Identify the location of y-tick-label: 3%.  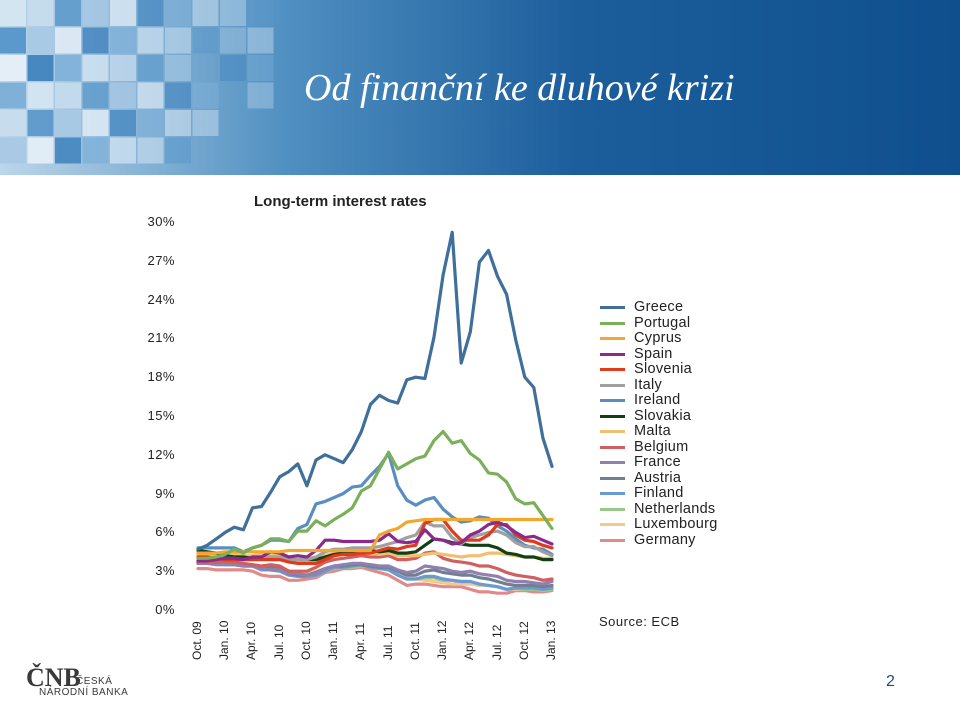
(165, 571).